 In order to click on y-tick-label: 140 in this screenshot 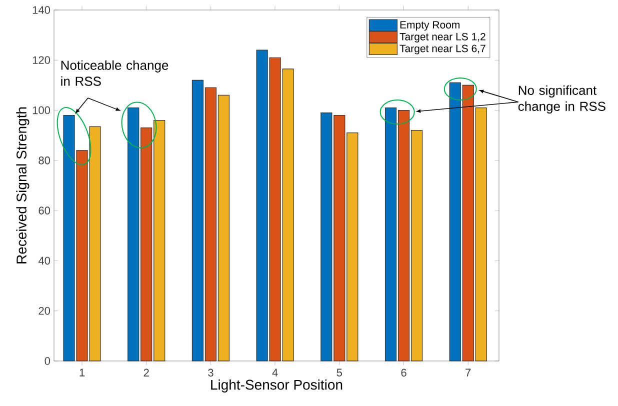, I will do `click(41, 10)`.